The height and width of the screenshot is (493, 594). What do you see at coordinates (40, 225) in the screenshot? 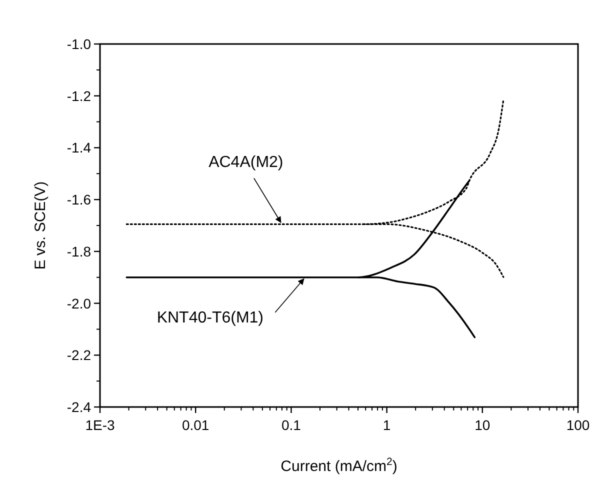
I see `y-axis-title: E vs. SCE(V)` at bounding box center [40, 225].